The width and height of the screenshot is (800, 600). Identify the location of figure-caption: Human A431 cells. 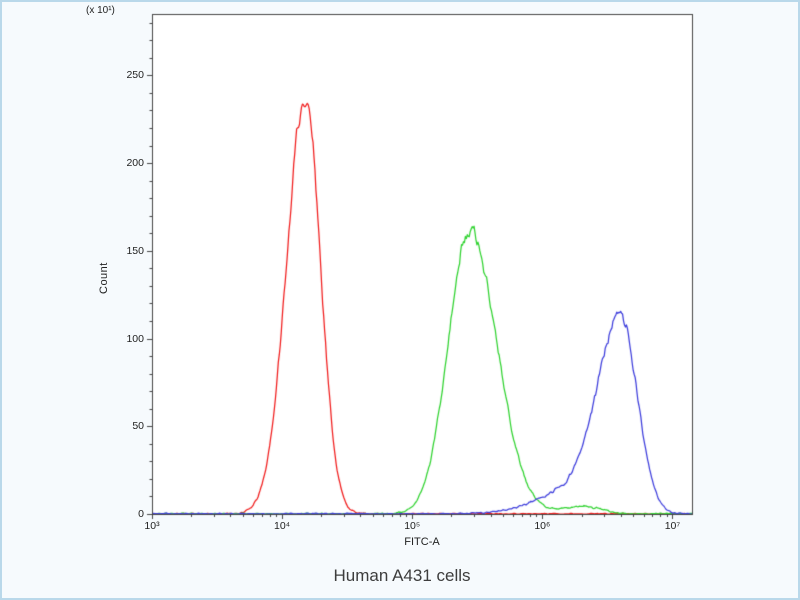
(402, 575).